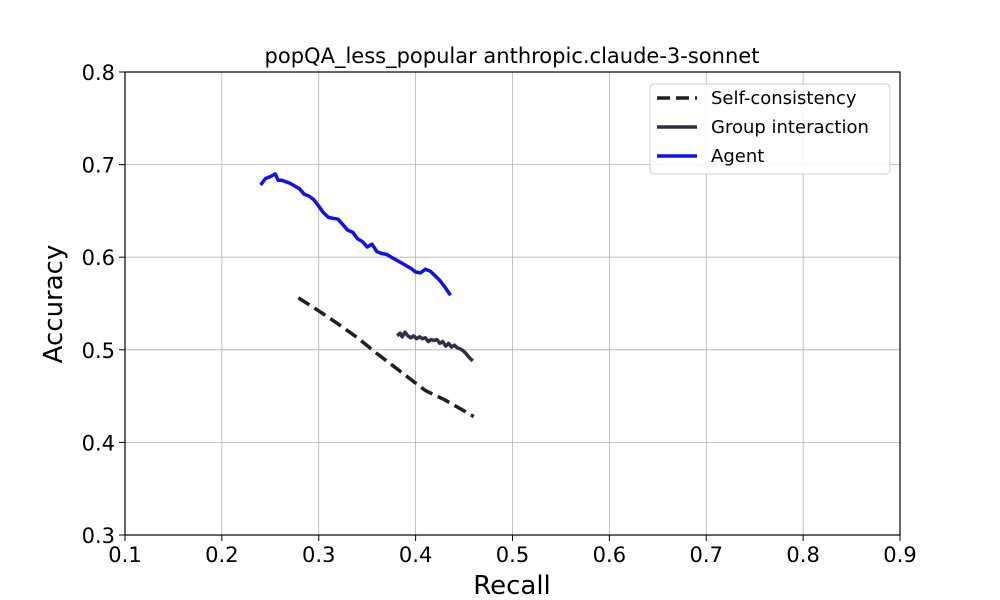 The image size is (1000, 600). Describe the element at coordinates (512, 555) in the screenshot. I see `x-tick-label: 0.5` at that location.